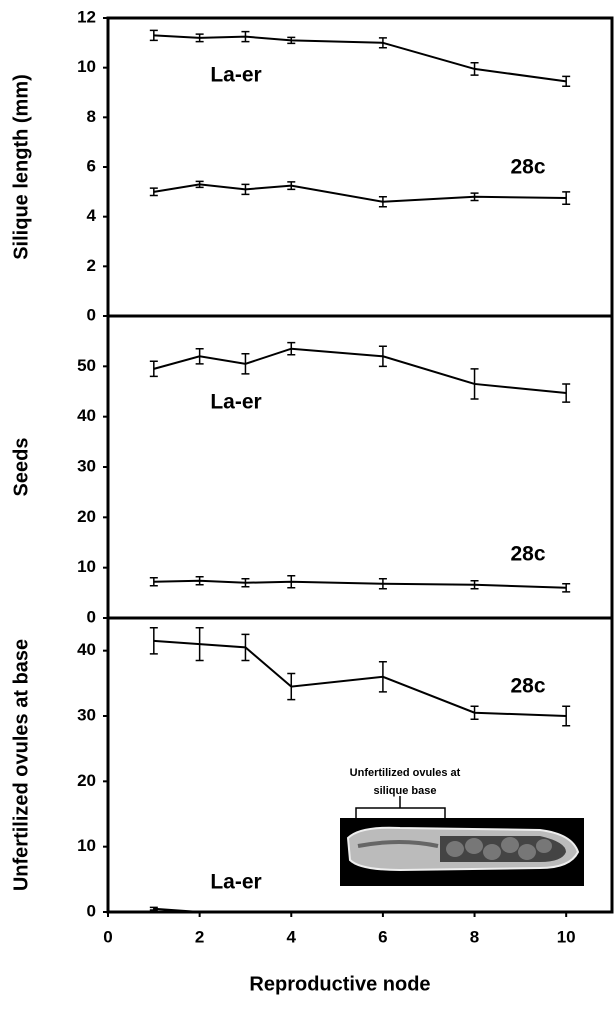  I want to click on y-axis-title: Seeds, so click(21, 467).